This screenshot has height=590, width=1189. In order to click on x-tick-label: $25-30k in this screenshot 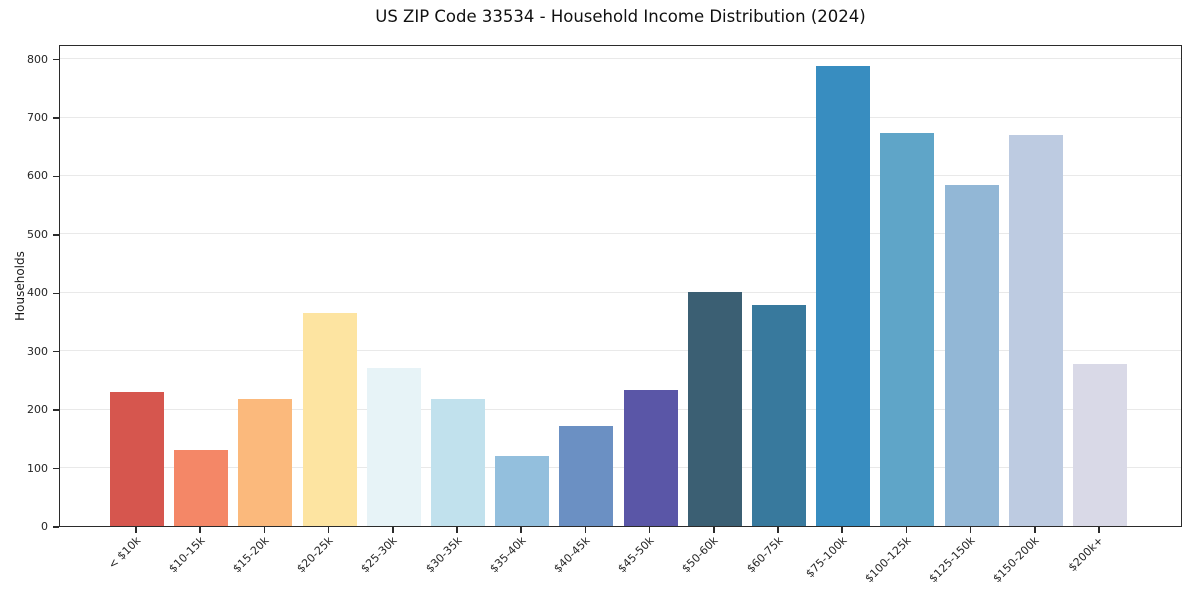, I will do `click(379, 555)`.